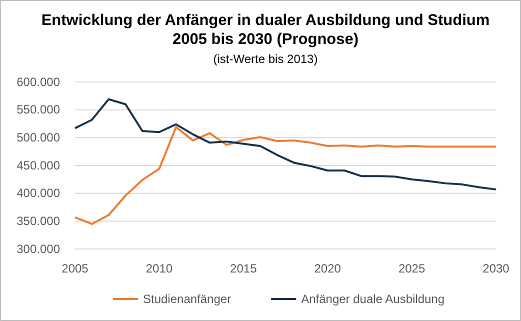  I want to click on x-tick-label: 2005, so click(75, 269).